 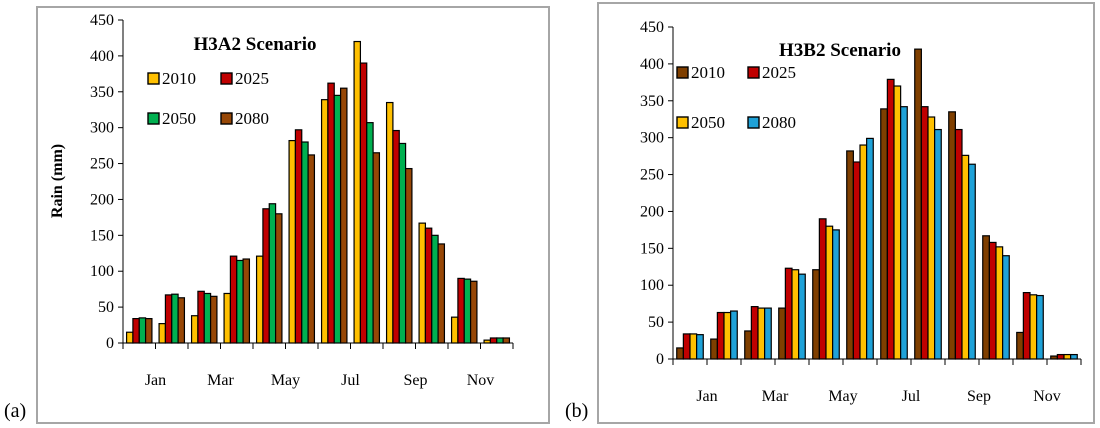 I want to click on chart-b-bar-2010-jun, so click(x=850, y=255).